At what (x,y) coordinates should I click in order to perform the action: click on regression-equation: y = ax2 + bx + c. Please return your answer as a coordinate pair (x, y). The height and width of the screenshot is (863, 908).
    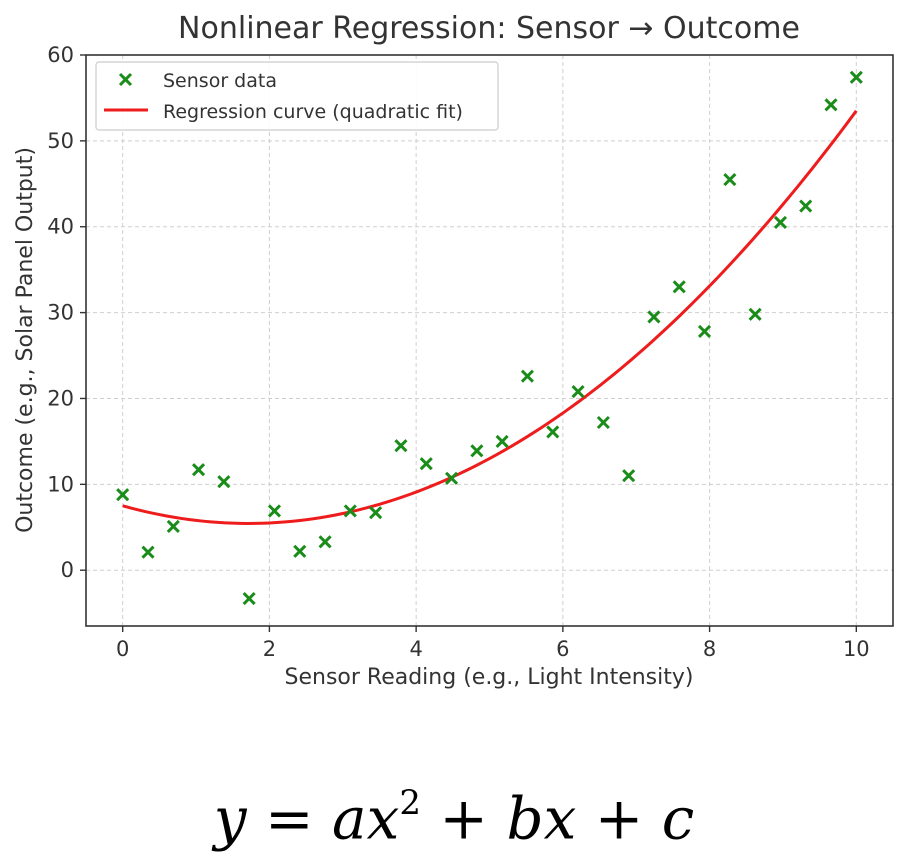
    Looking at the image, I should click on (454, 807).